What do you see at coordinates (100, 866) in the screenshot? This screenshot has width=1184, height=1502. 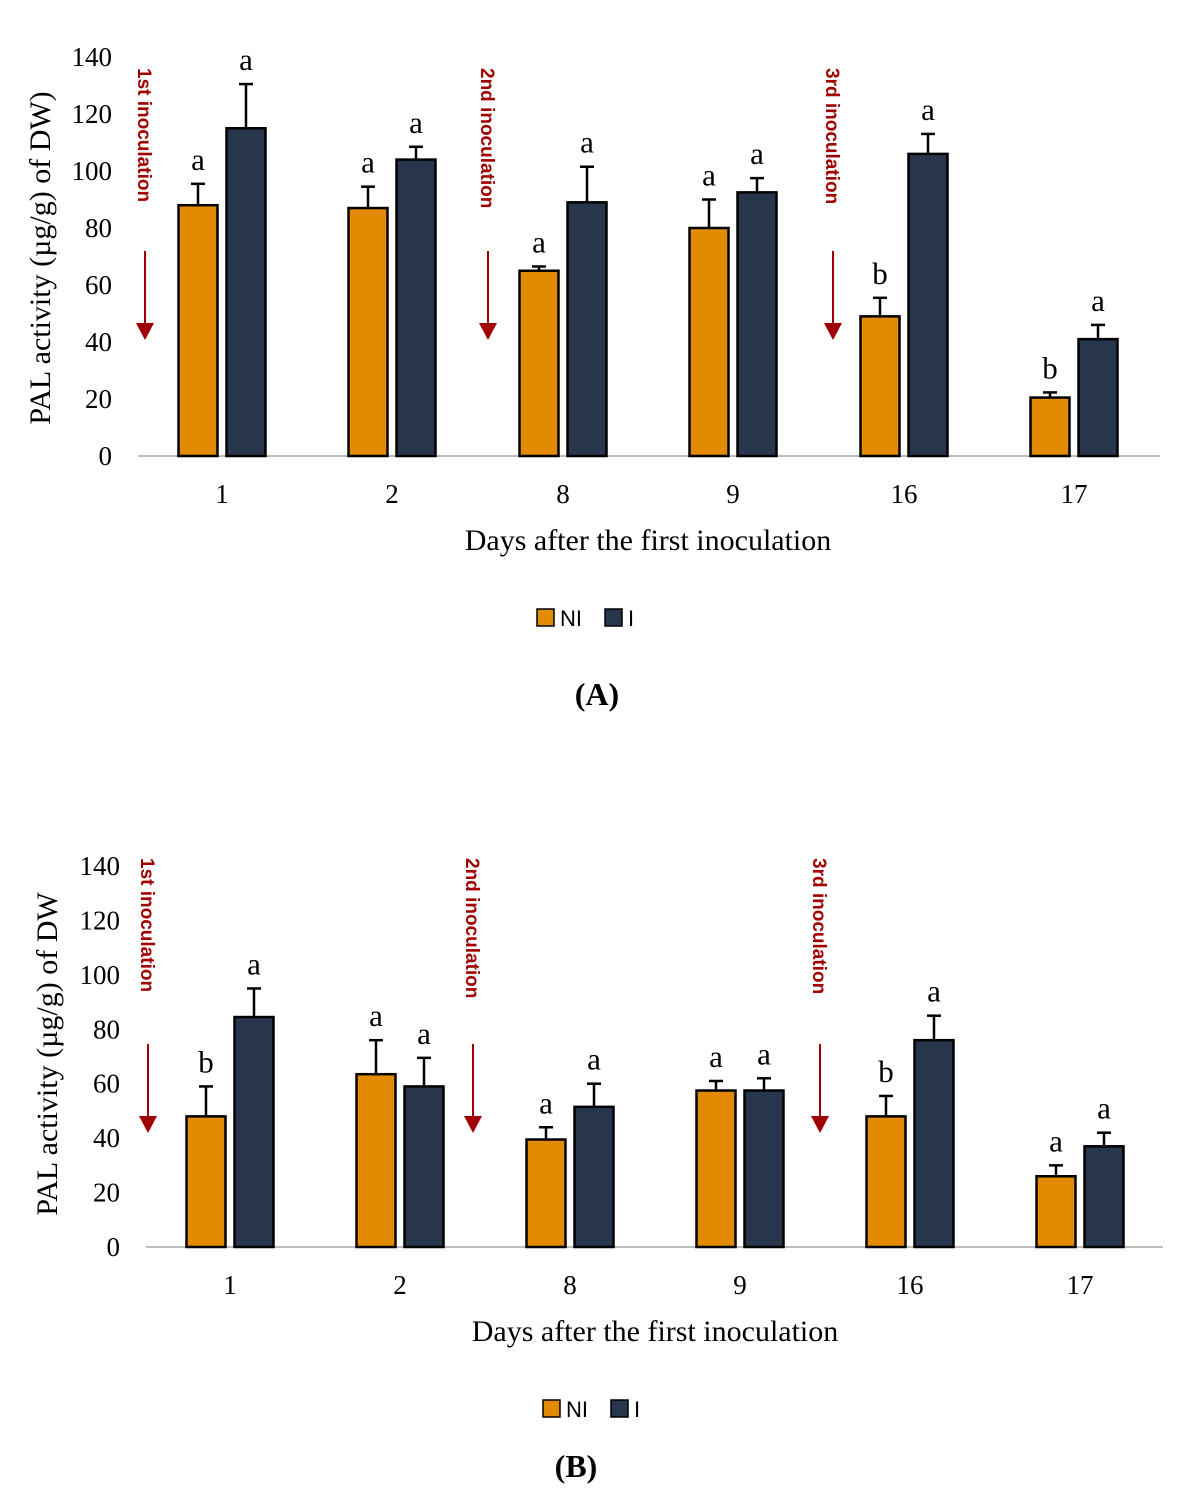 I see `y-tick-label: 140` at bounding box center [100, 866].